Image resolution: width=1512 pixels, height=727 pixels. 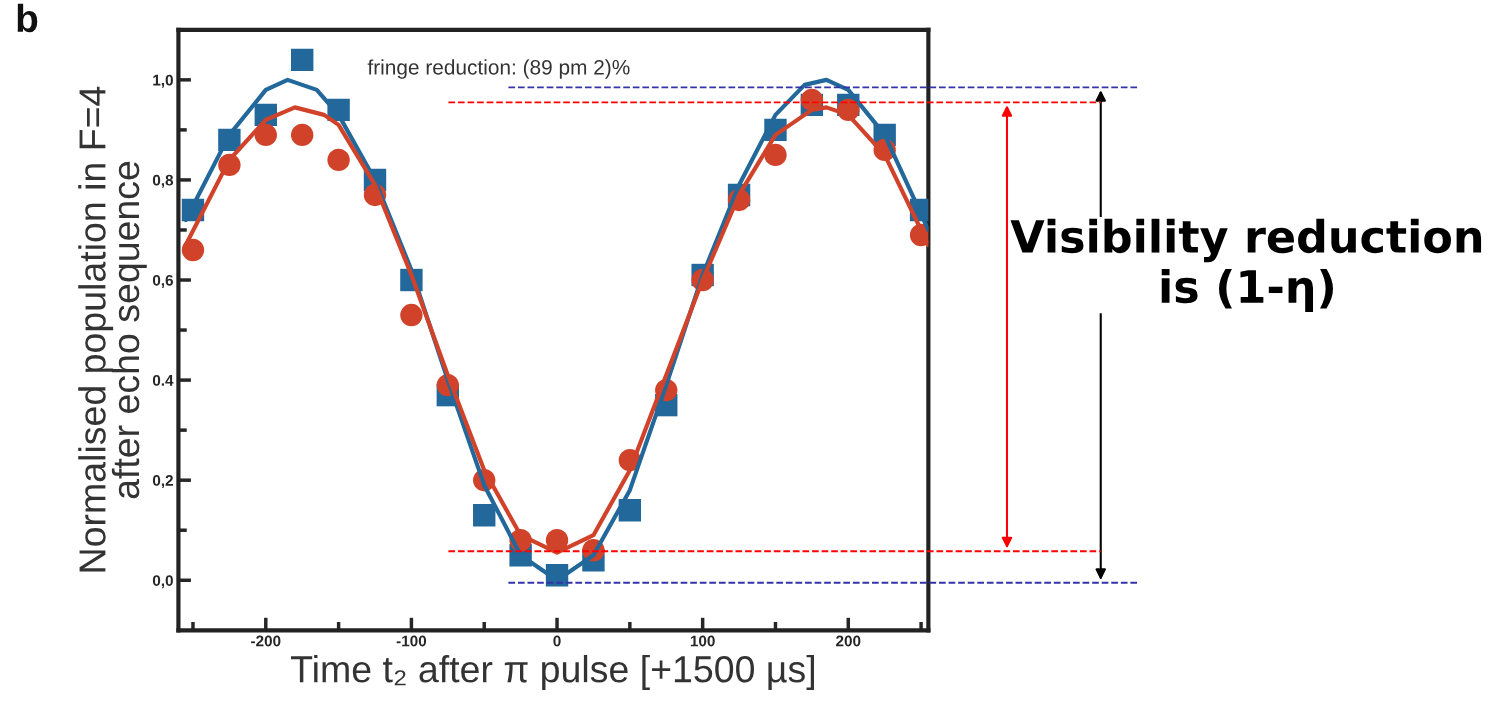 I want to click on y-tick-label: 0,8, so click(x=163, y=181).